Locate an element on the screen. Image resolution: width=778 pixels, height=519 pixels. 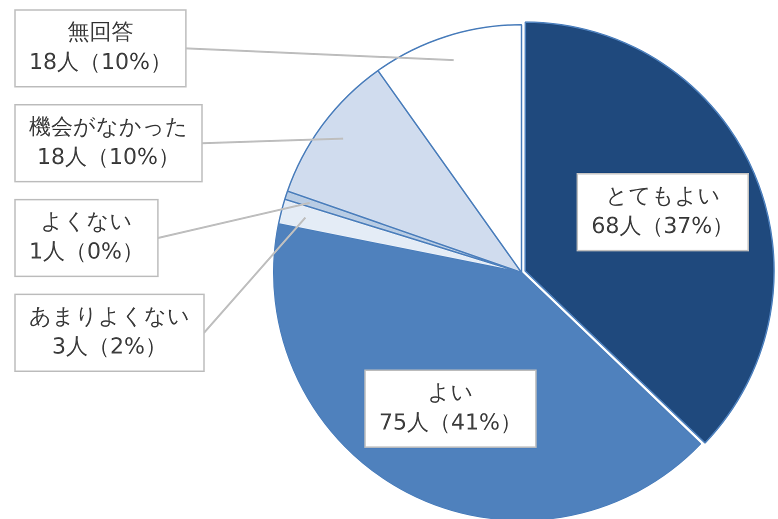
slice-label: 無回答 is located at coordinates (100, 33).